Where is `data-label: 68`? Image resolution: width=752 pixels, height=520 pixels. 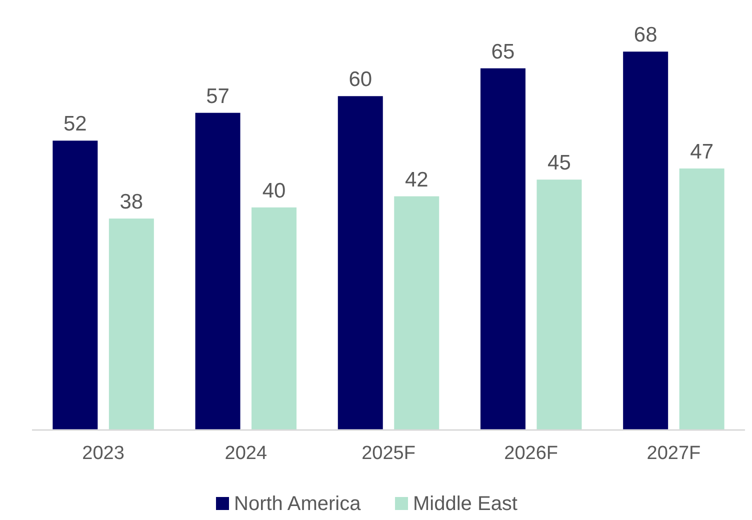 data-label: 68 is located at coordinates (646, 35).